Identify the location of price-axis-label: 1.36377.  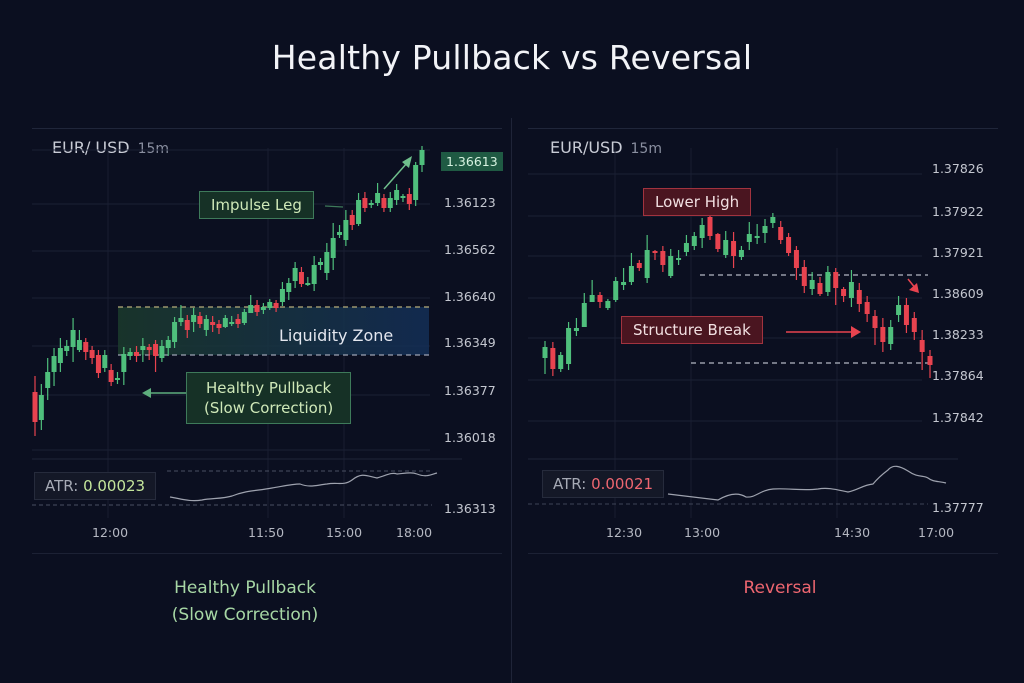
(470, 390).